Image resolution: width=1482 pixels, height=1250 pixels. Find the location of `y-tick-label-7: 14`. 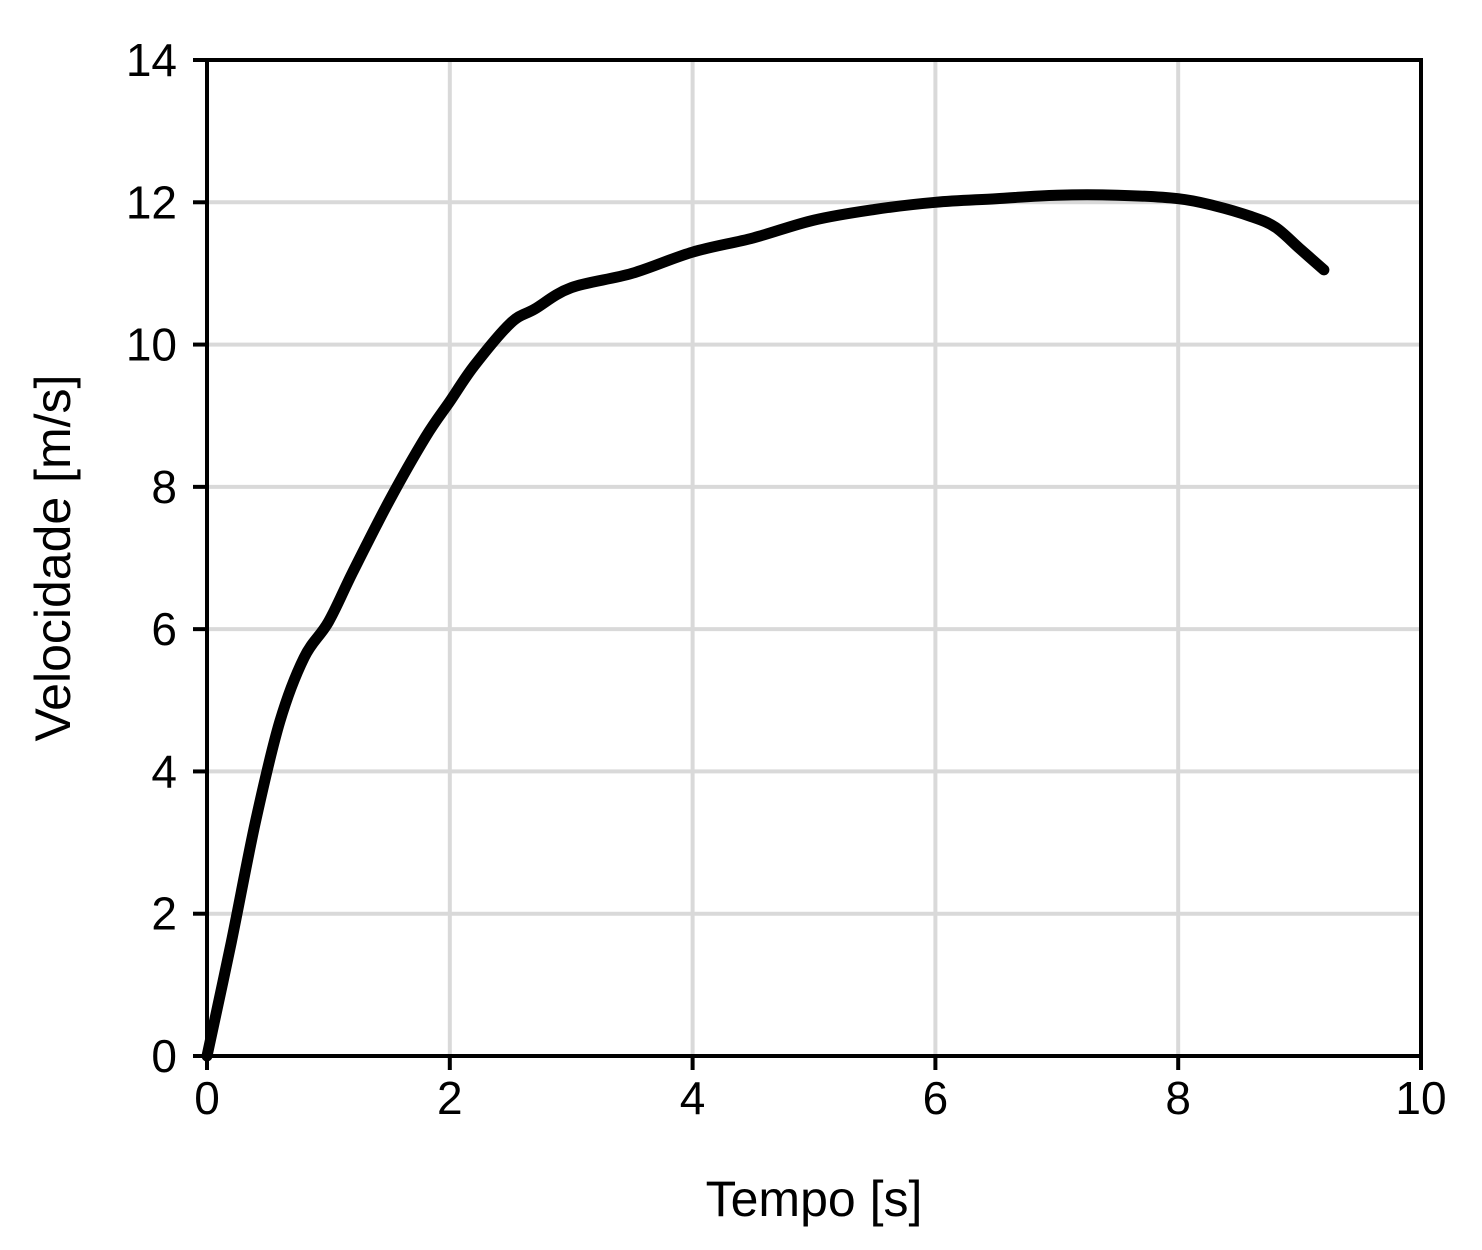

y-tick-label-7: 14 is located at coordinates (151, 60).